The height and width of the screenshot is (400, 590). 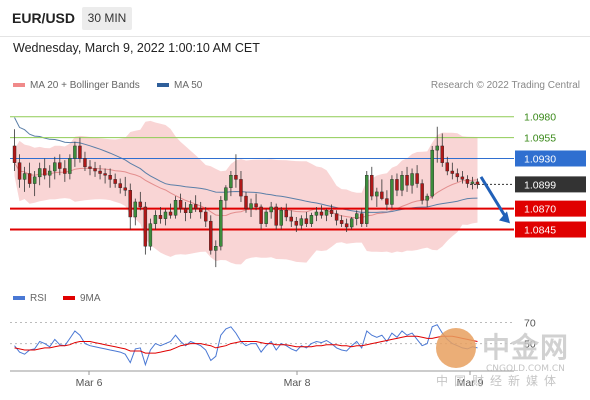 What do you see at coordinates (525, 369) in the screenshot?
I see `watermark-domain: CNGOLD.COM.CN` at bounding box center [525, 369].